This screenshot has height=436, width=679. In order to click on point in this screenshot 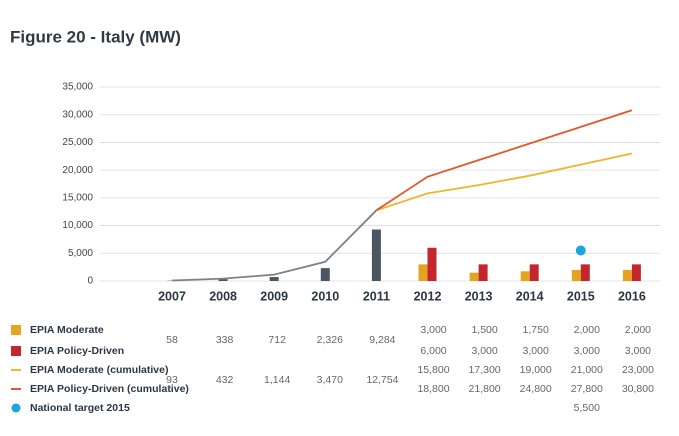, I will do `click(580, 250)`.